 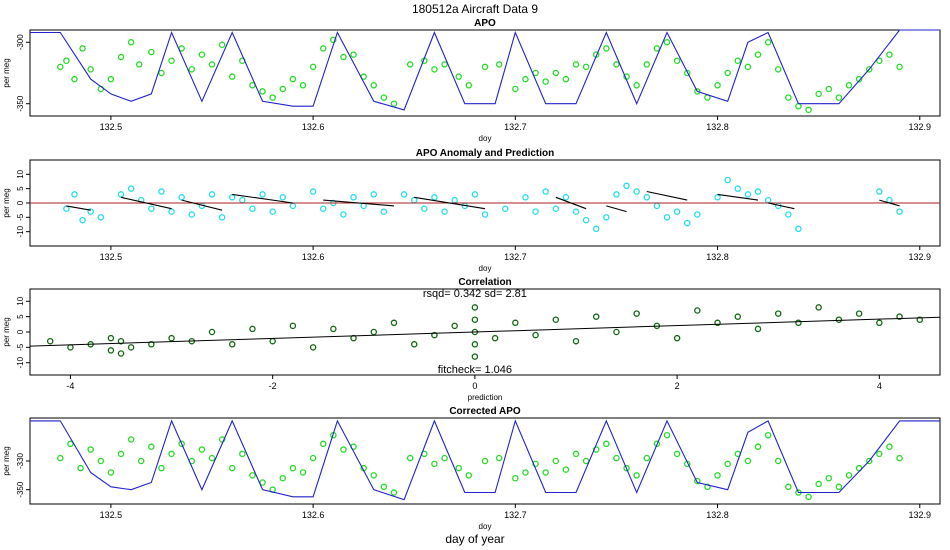 I want to click on y-axis-label: per meg, so click(x=6, y=460).